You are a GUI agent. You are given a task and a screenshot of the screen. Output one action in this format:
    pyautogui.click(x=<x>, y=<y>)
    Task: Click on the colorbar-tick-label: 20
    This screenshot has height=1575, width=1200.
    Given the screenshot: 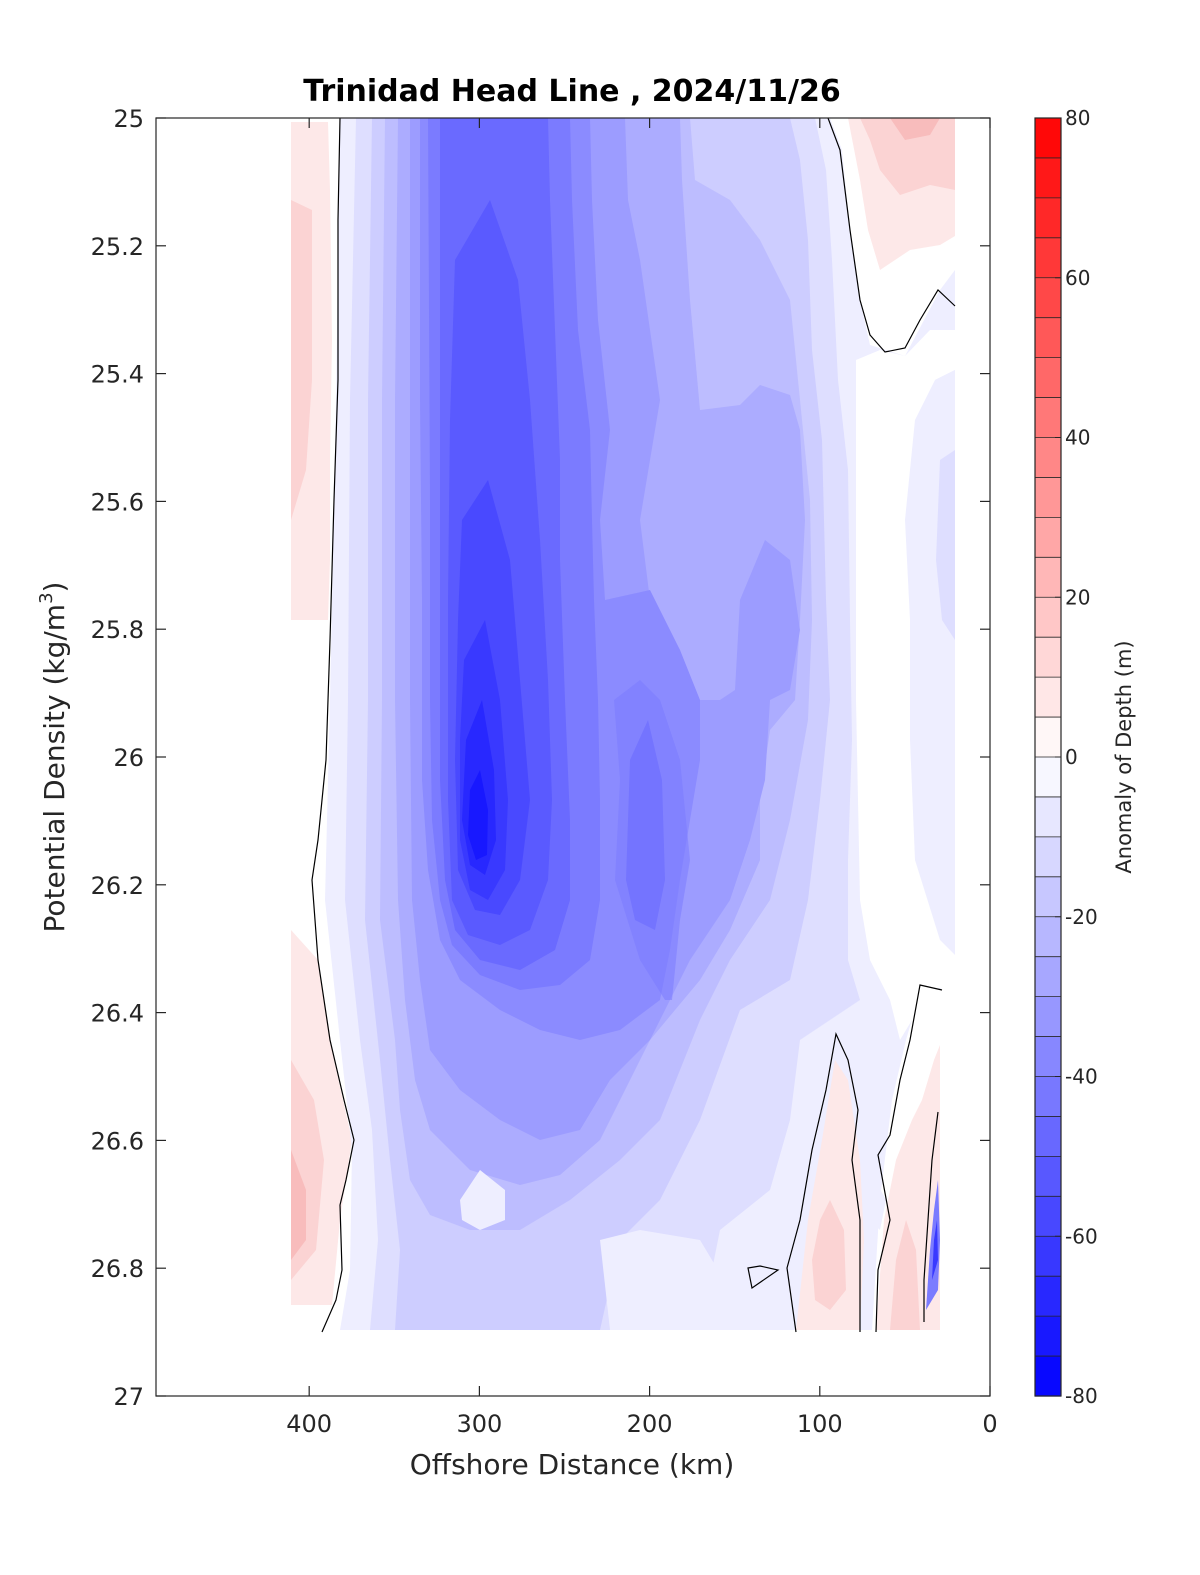 What is the action you would take?
    pyautogui.click(x=1077, y=597)
    